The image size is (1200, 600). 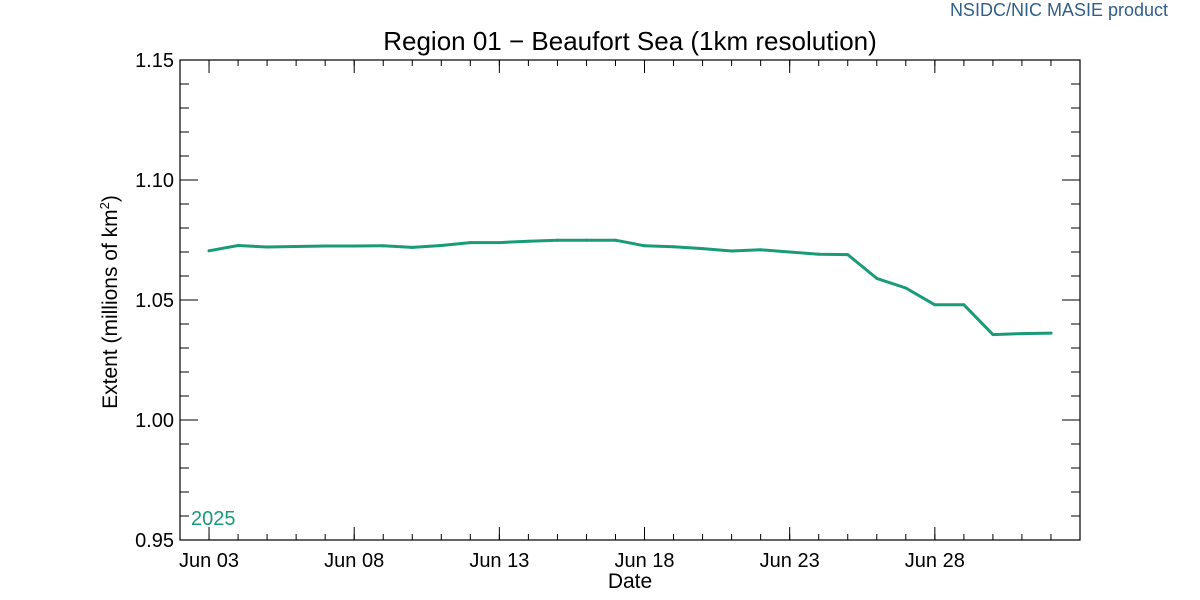 What do you see at coordinates (790, 561) in the screenshot?
I see `x-tick-label: Jun 23` at bounding box center [790, 561].